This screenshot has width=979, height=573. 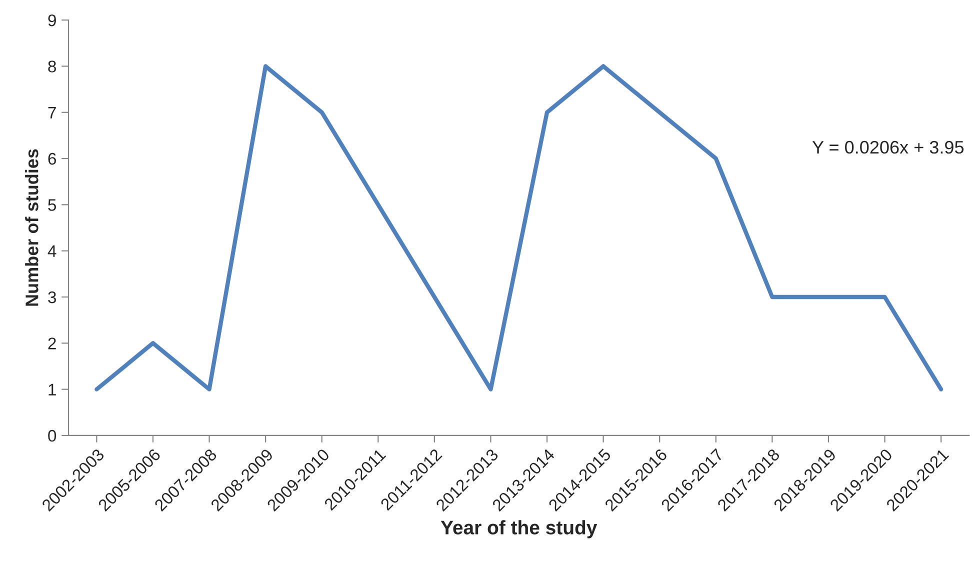 I want to click on x-axis-title: Year of the study, so click(x=519, y=529).